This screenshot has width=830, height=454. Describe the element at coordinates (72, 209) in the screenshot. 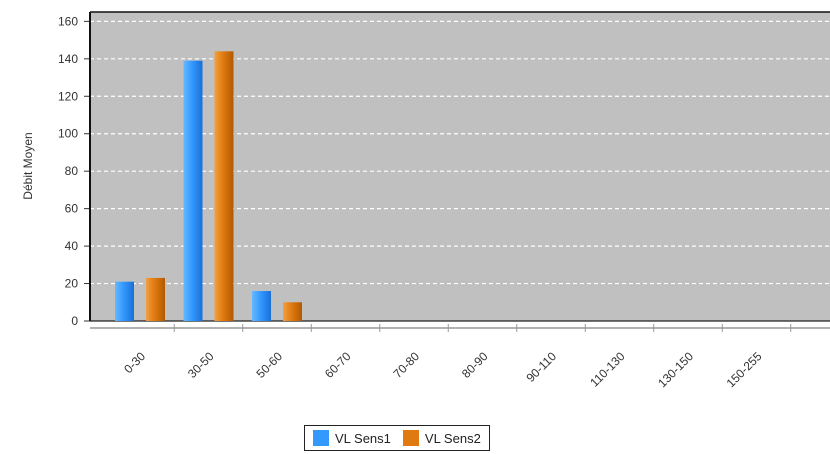

I see `y-tick-label: 60` at that location.